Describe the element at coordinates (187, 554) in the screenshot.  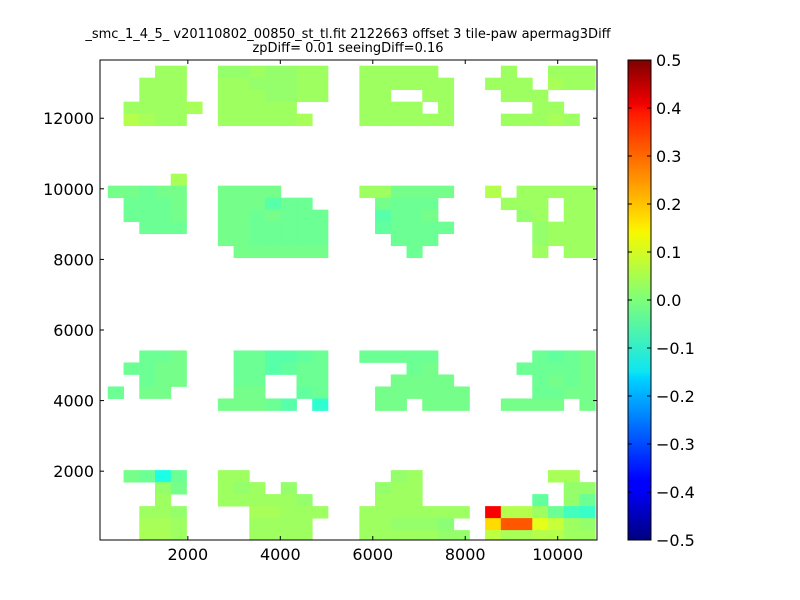
I see `x-tick-label: 2000` at that location.